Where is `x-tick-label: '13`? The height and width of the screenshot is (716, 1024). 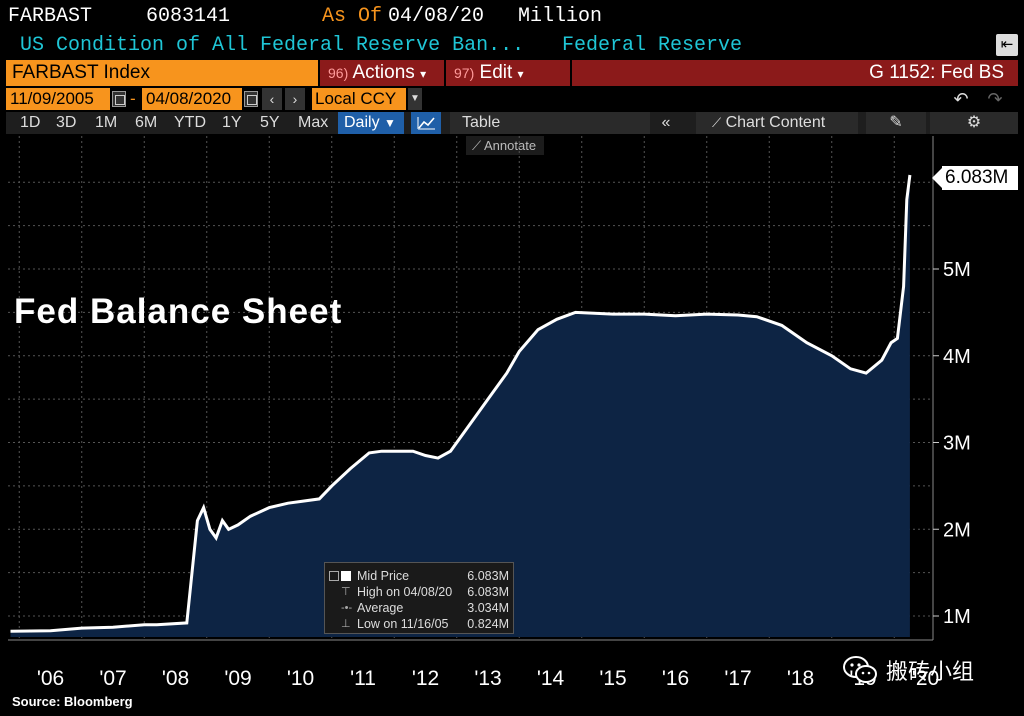
x-tick-label: '13 is located at coordinates (487, 678).